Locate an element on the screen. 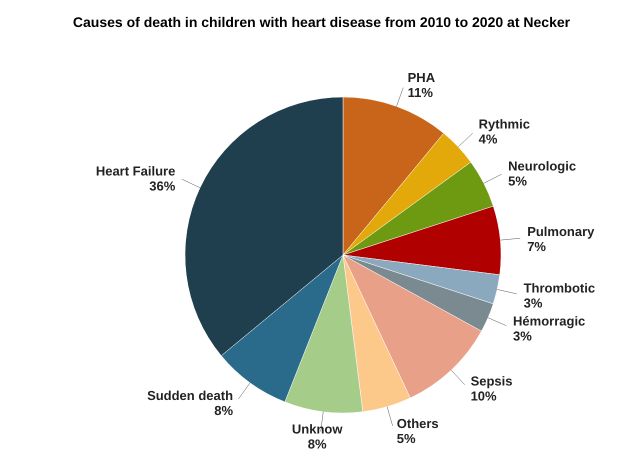 This screenshot has width=627, height=467. data-label: 10% is located at coordinates (484, 396).